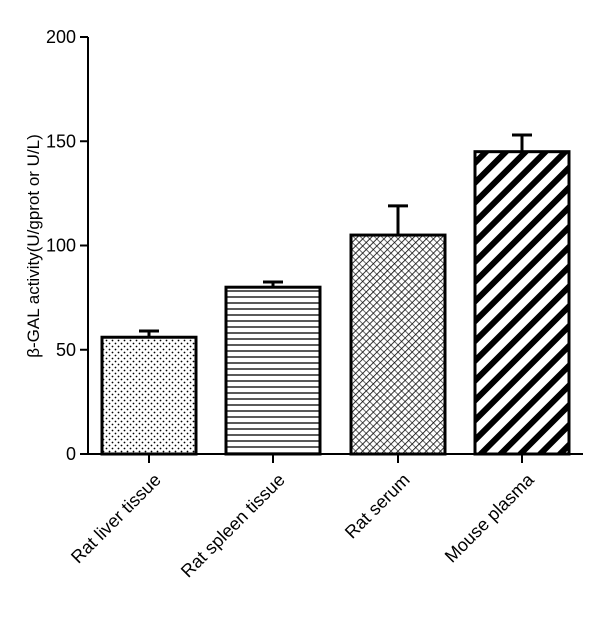  What do you see at coordinates (61, 141) in the screenshot?
I see `y-tick-label: 150` at bounding box center [61, 141].